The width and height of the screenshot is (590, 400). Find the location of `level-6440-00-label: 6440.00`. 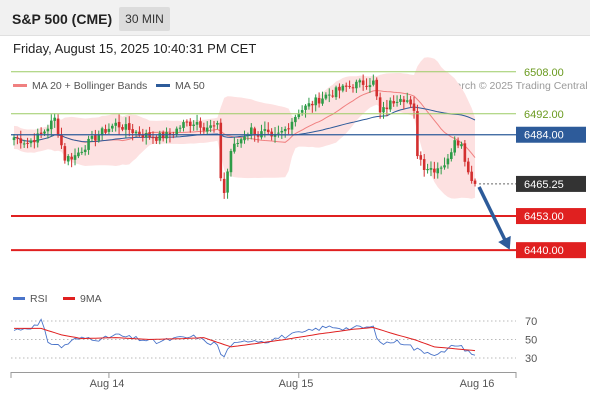

level-6440-00-label: 6440.00 is located at coordinates (544, 251).